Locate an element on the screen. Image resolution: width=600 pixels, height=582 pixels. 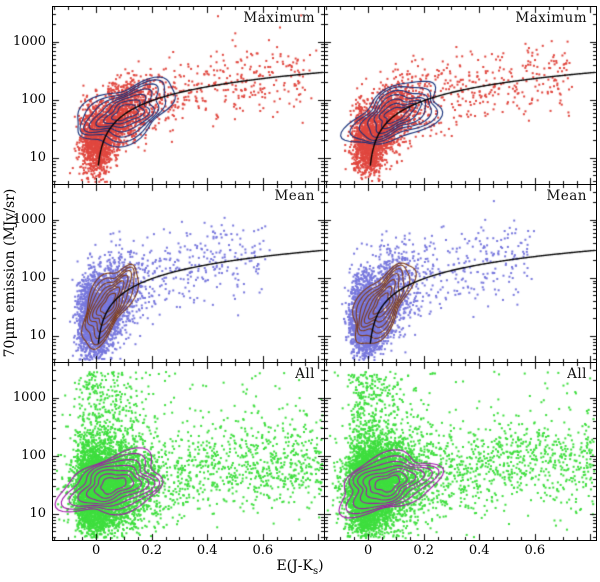
panel-mean-right: Mean is located at coordinates (460, 273).